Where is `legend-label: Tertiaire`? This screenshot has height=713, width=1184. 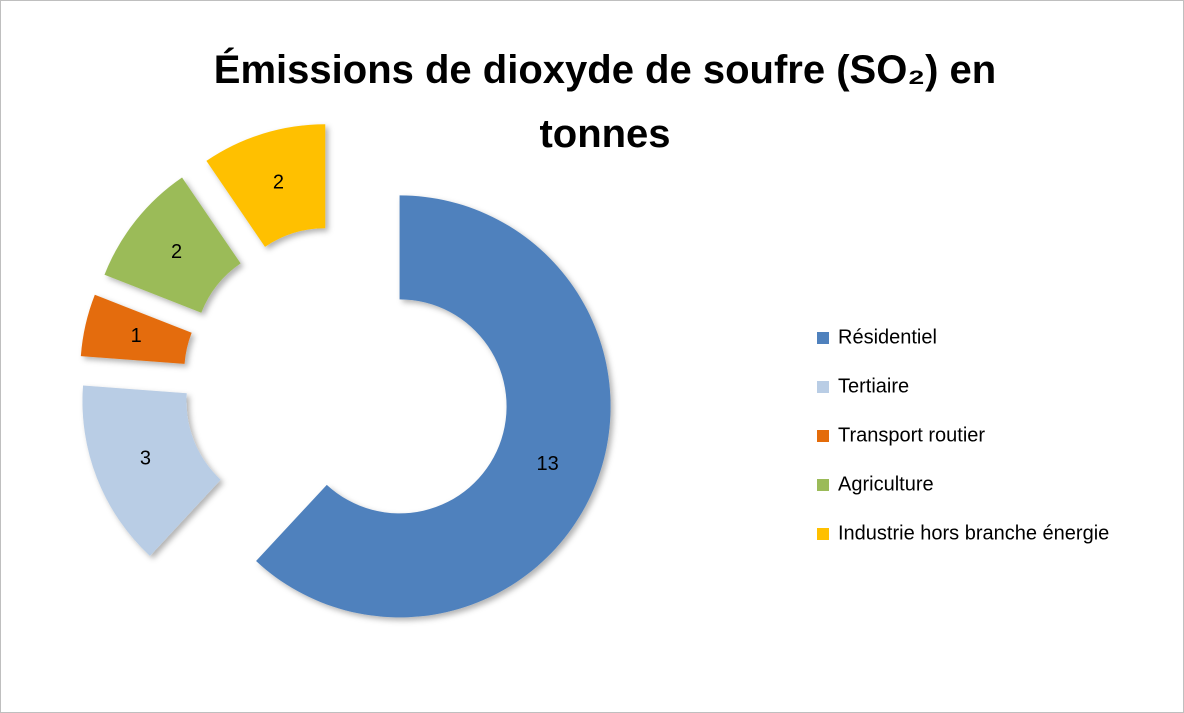
legend-label: Tertiaire is located at coordinates (873, 386).